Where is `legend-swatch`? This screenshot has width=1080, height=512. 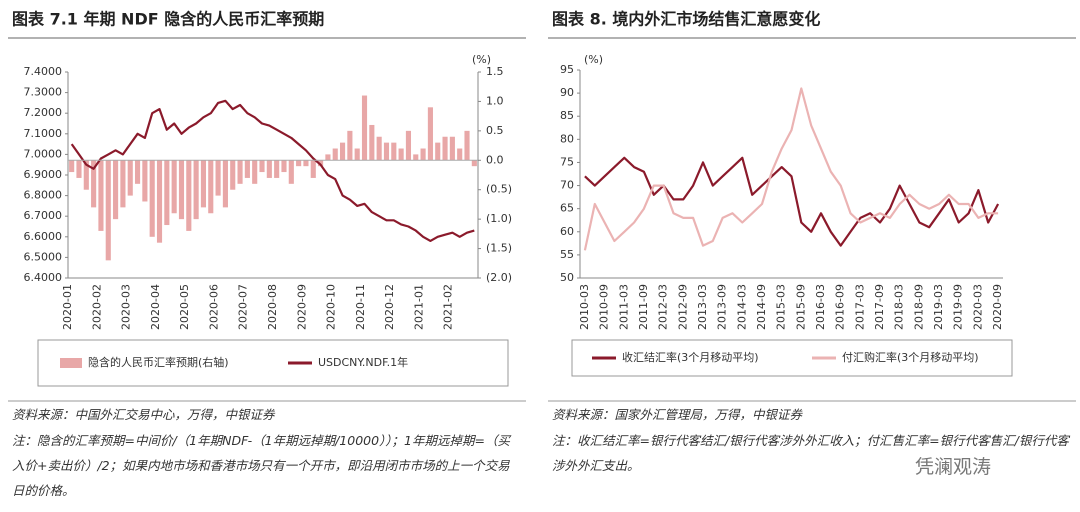
legend-swatch is located at coordinates (71, 363).